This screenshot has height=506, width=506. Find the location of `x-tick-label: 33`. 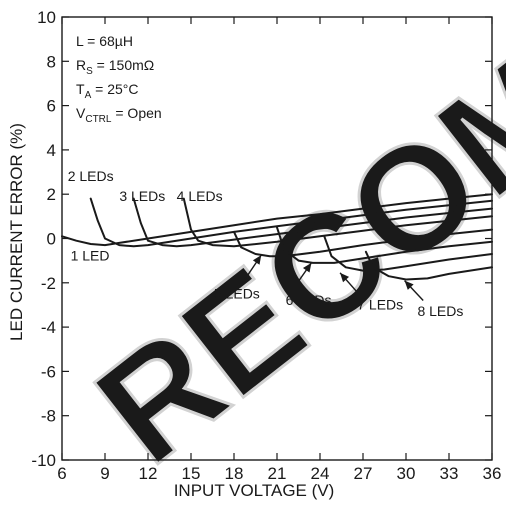

x-tick-label: 33 is located at coordinates (449, 473).